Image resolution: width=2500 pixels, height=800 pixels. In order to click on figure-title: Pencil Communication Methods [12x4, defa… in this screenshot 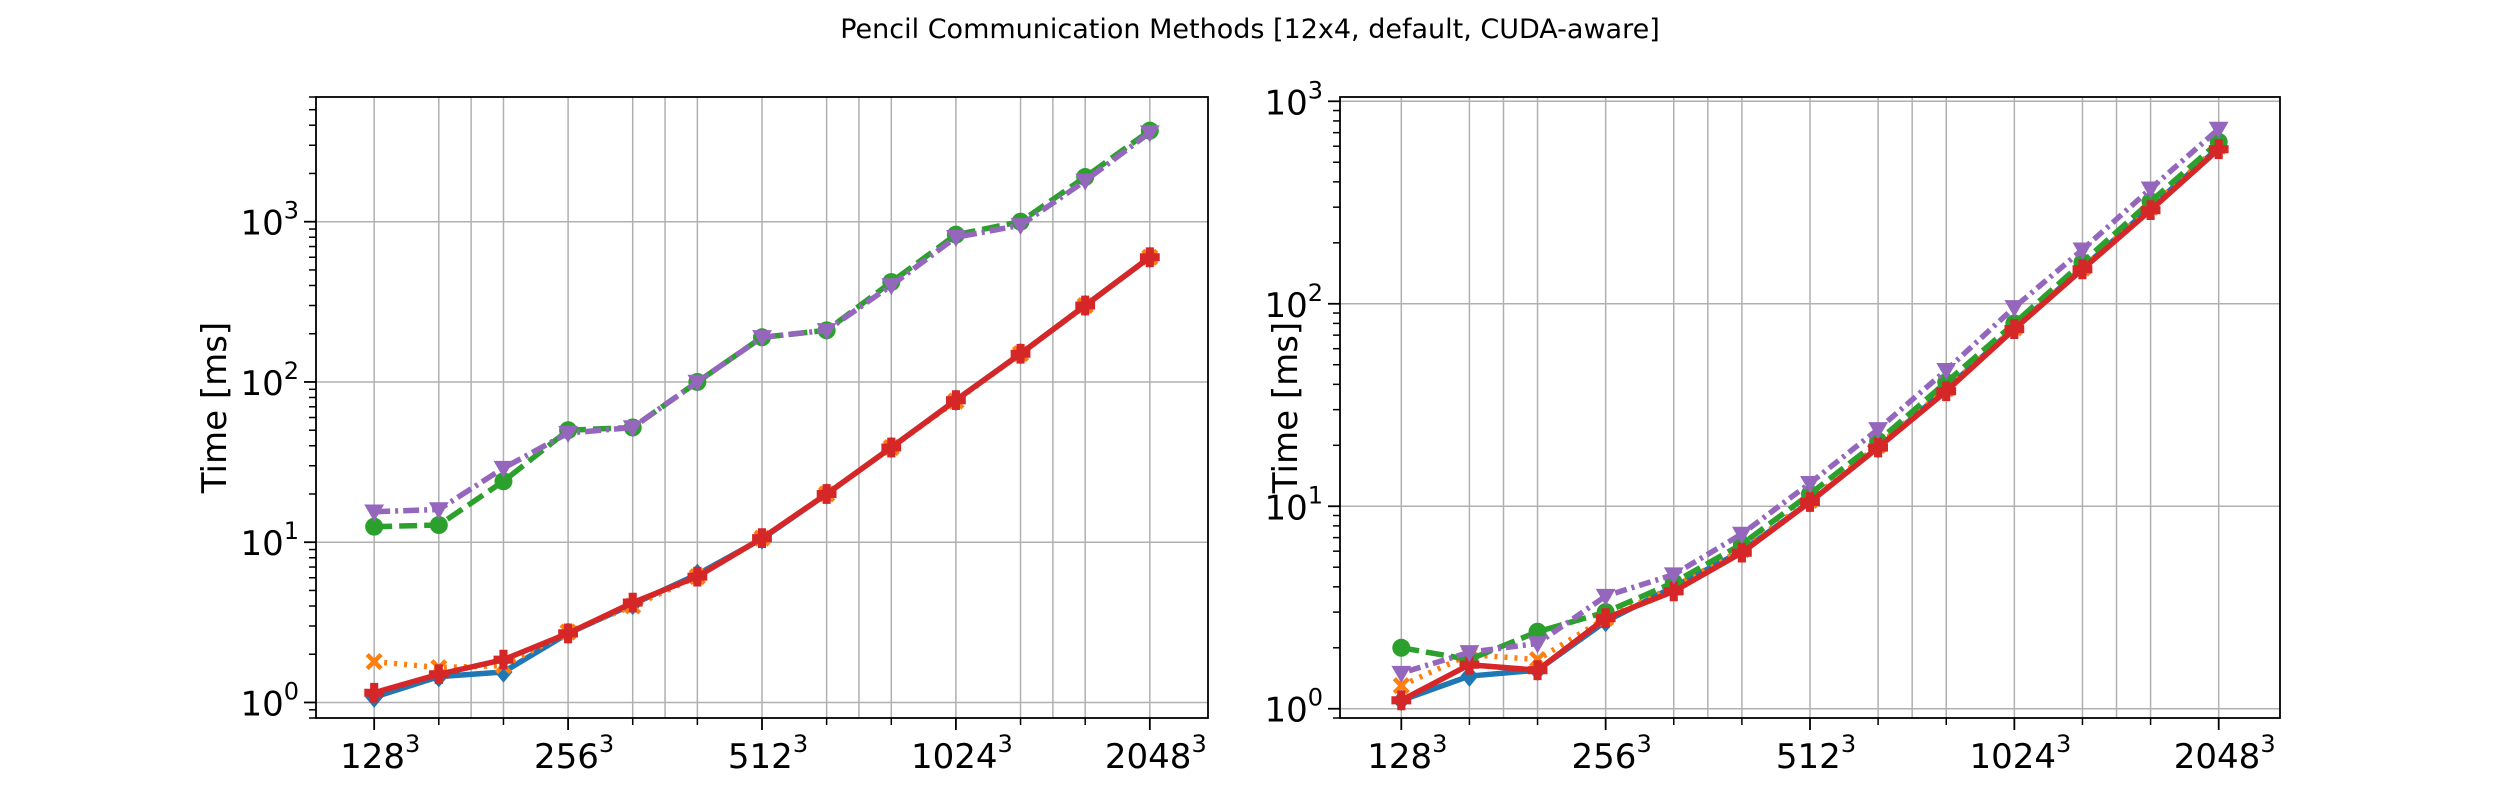, I will do `click(1250, 29)`.